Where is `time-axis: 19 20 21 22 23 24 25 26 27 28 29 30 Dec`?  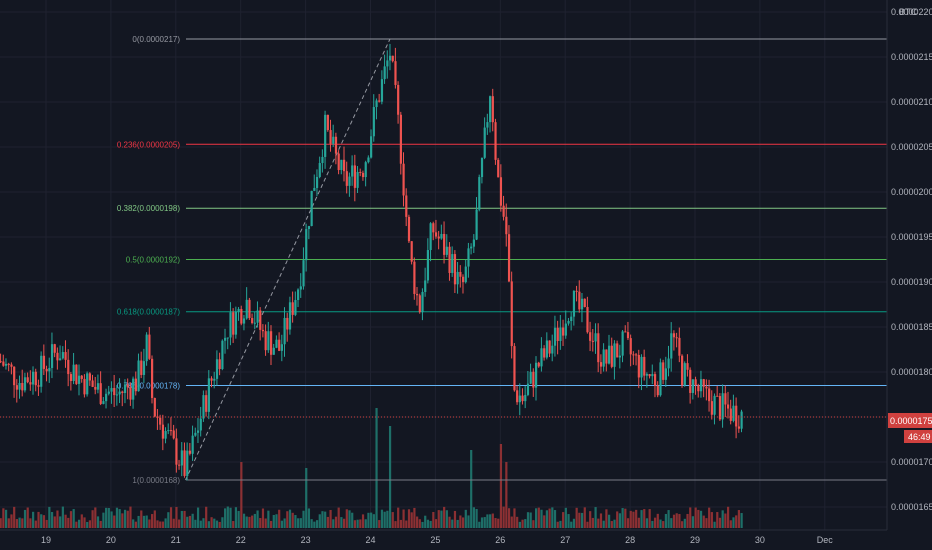 time-axis: 19 20 21 22 23 24 25 26 27 28 29 30 Dec is located at coordinates (443, 537).